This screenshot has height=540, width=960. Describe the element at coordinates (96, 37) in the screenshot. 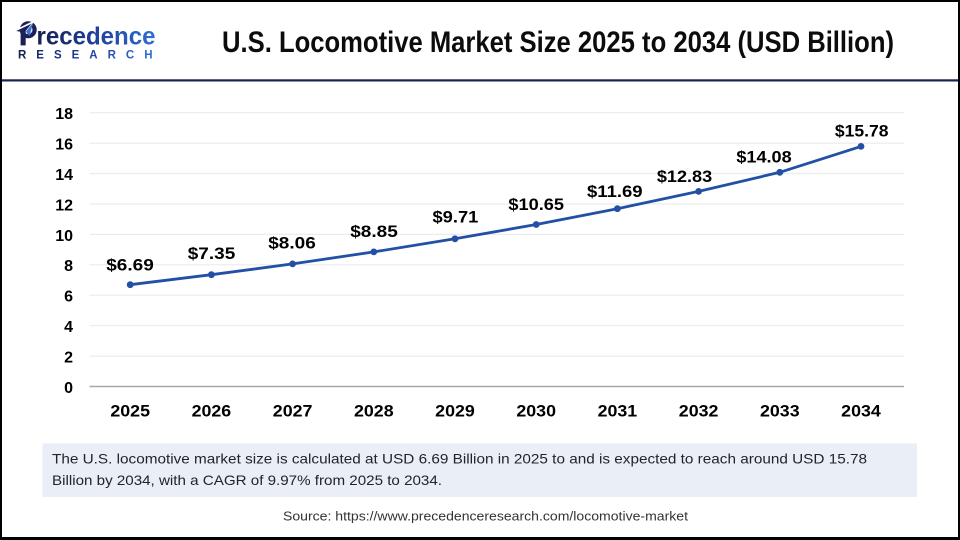

I see `svg-text: recedence` at that location.